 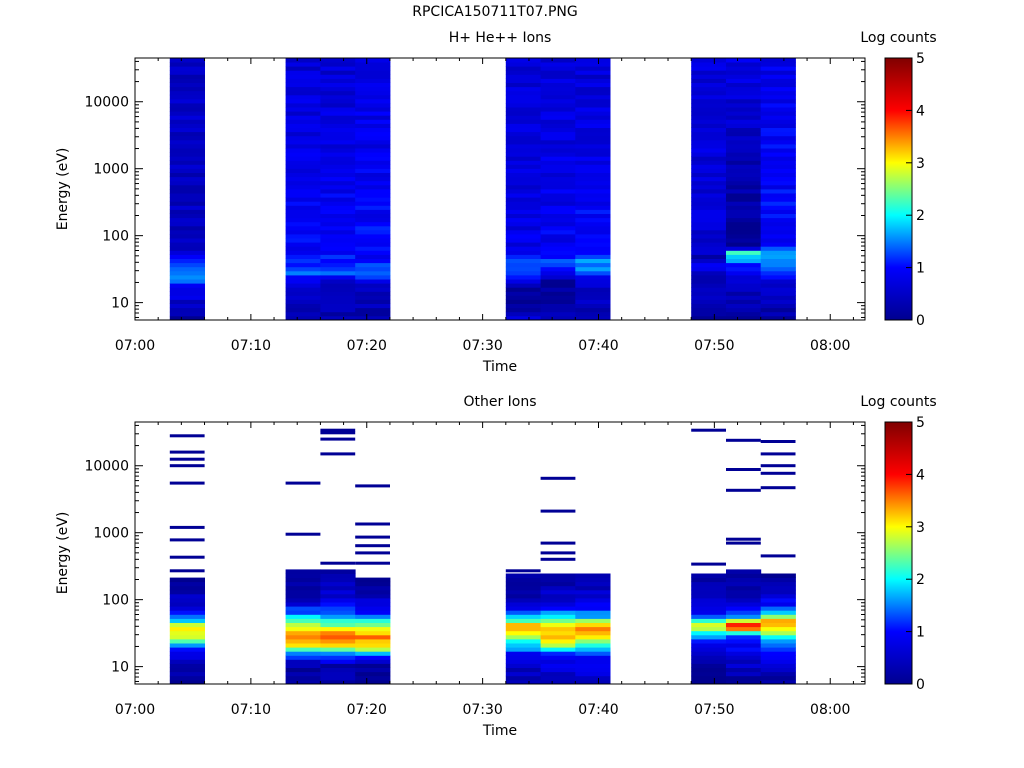 I want to click on x-tick-label: 07:00, so click(x=135, y=346).